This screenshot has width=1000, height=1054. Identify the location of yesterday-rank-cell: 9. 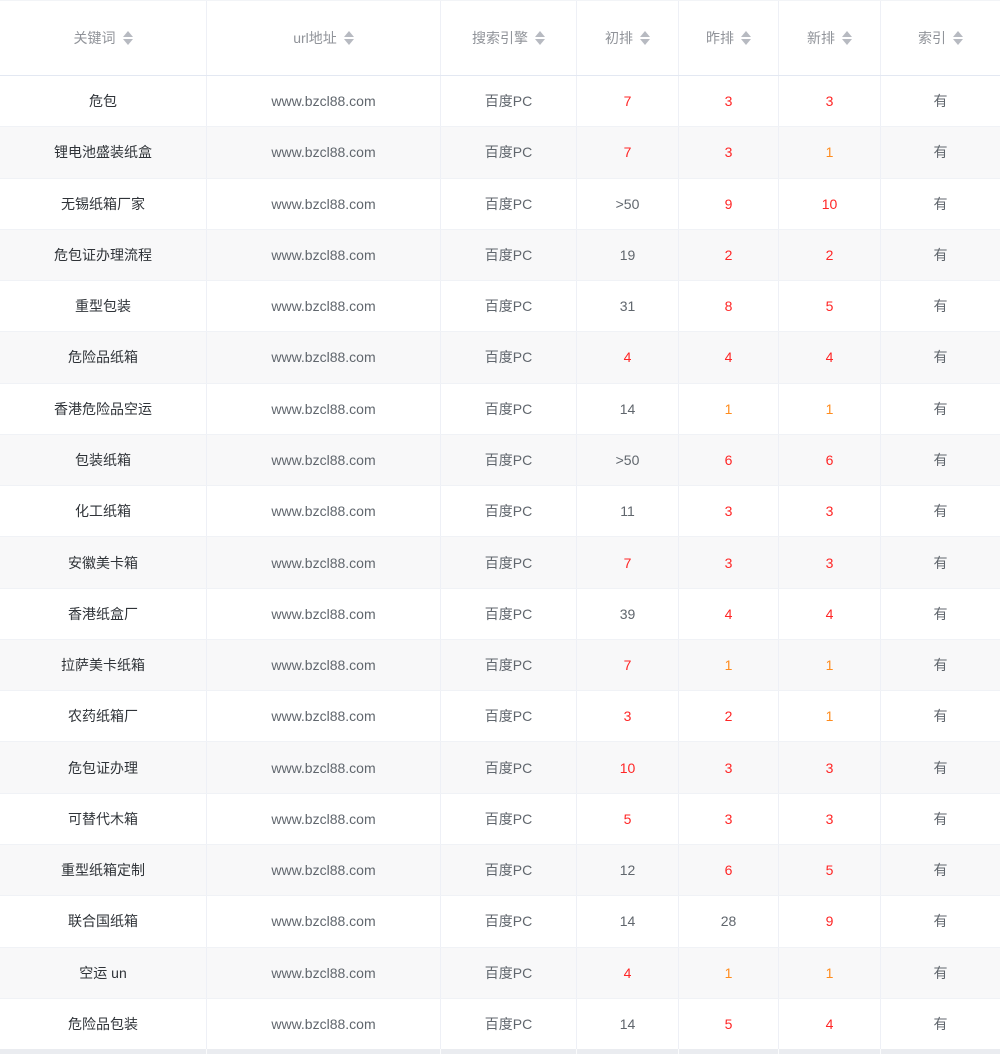
(729, 203).